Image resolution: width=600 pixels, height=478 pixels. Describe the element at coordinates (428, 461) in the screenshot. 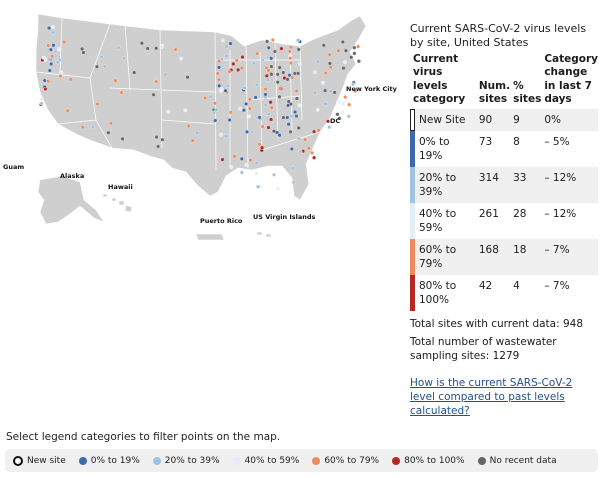

I see `filter-item: 80% to 100%` at that location.